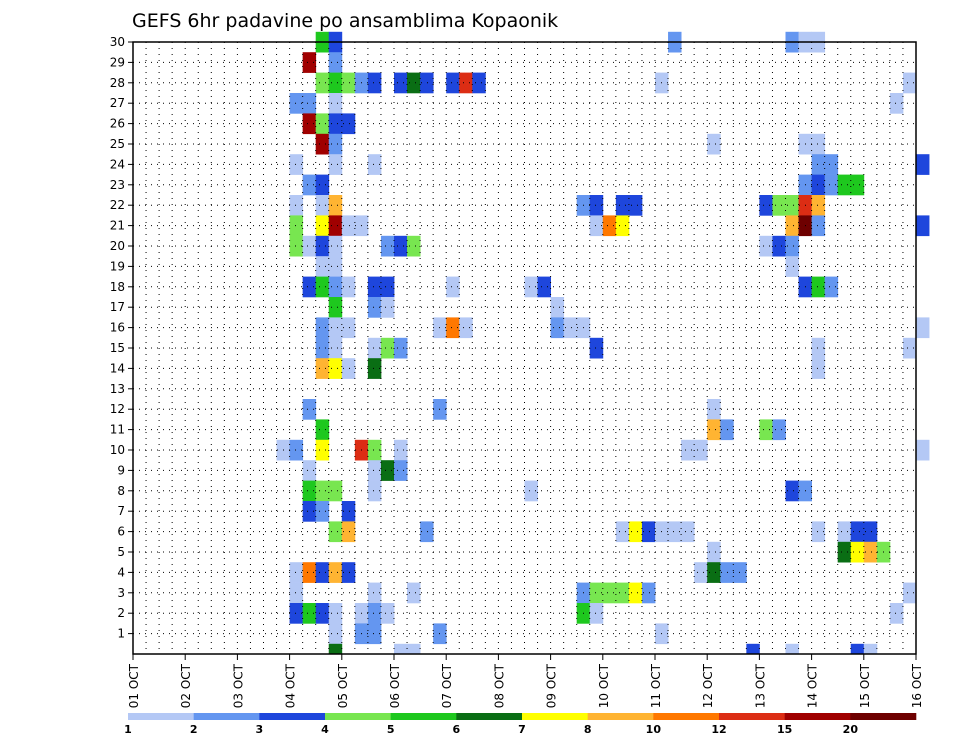 The height and width of the screenshot is (742, 960). What do you see at coordinates (325, 729) in the screenshot?
I see `colorbar-label: 4` at bounding box center [325, 729].